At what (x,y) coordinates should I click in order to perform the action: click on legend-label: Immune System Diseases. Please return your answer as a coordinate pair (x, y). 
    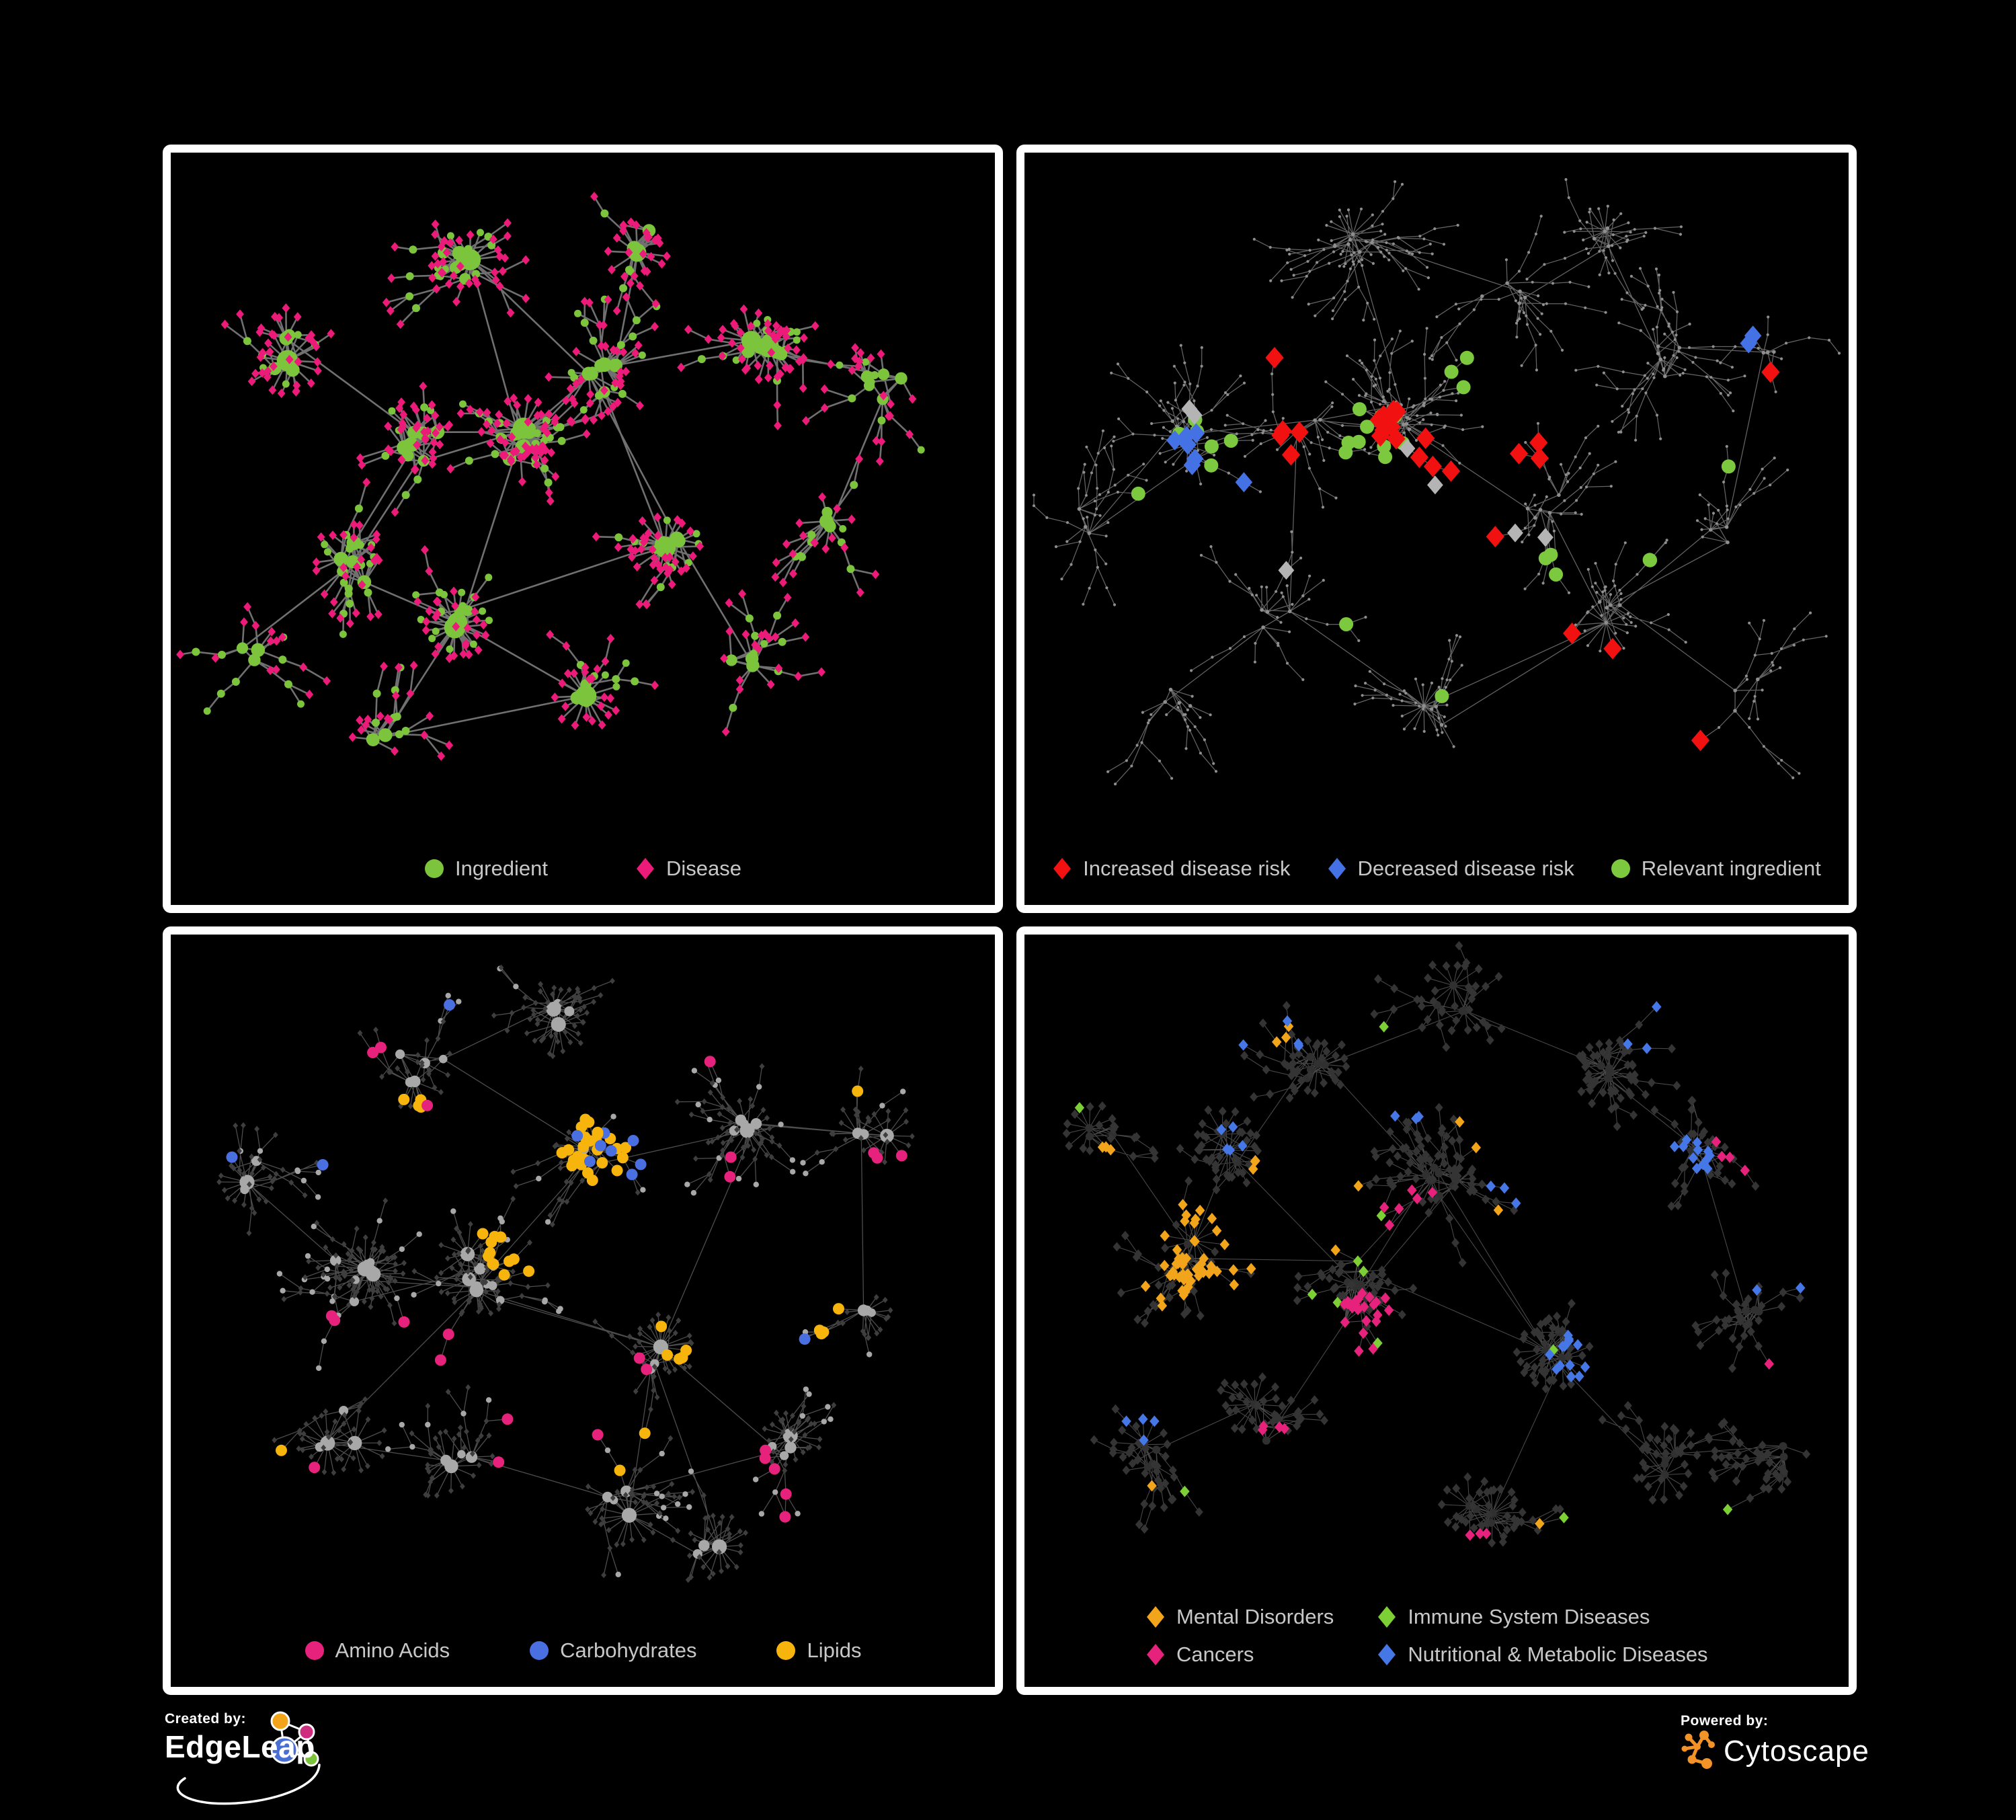
    Looking at the image, I should click on (1529, 1616).